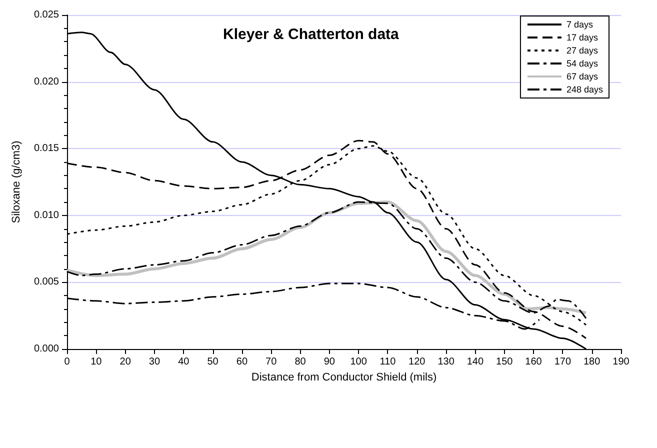 This screenshot has width=657, height=448. I want to click on x-axis-title: Distance from Conductor Shield (mils), so click(344, 378).